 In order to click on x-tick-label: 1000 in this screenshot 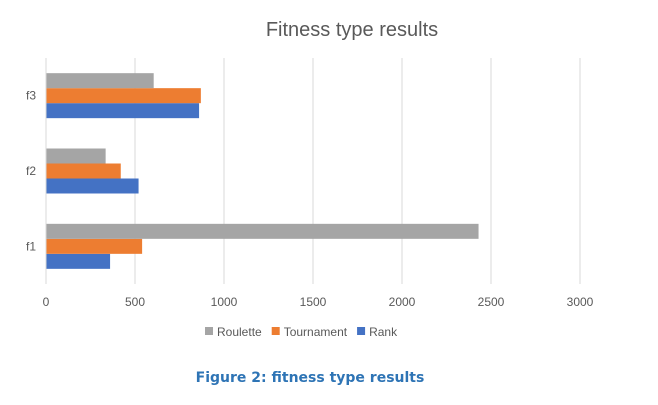, I will do `click(224, 302)`.